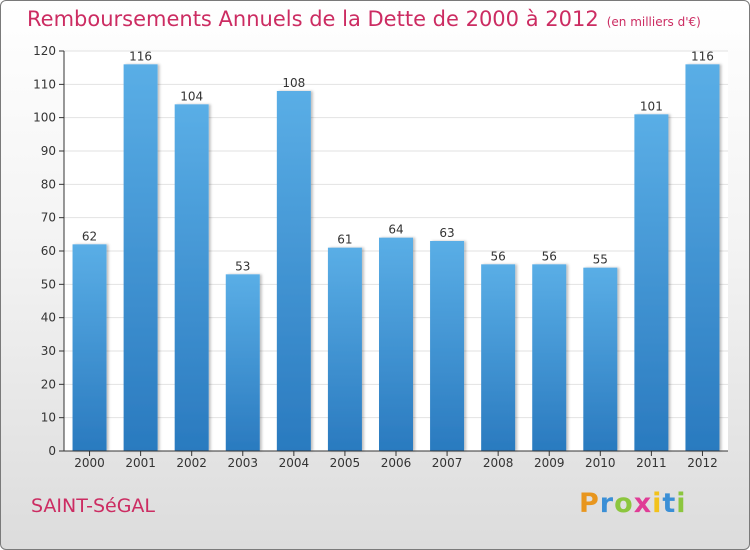 Image resolution: width=750 pixels, height=550 pixels. I want to click on x-tick-label: 2004, so click(294, 463).